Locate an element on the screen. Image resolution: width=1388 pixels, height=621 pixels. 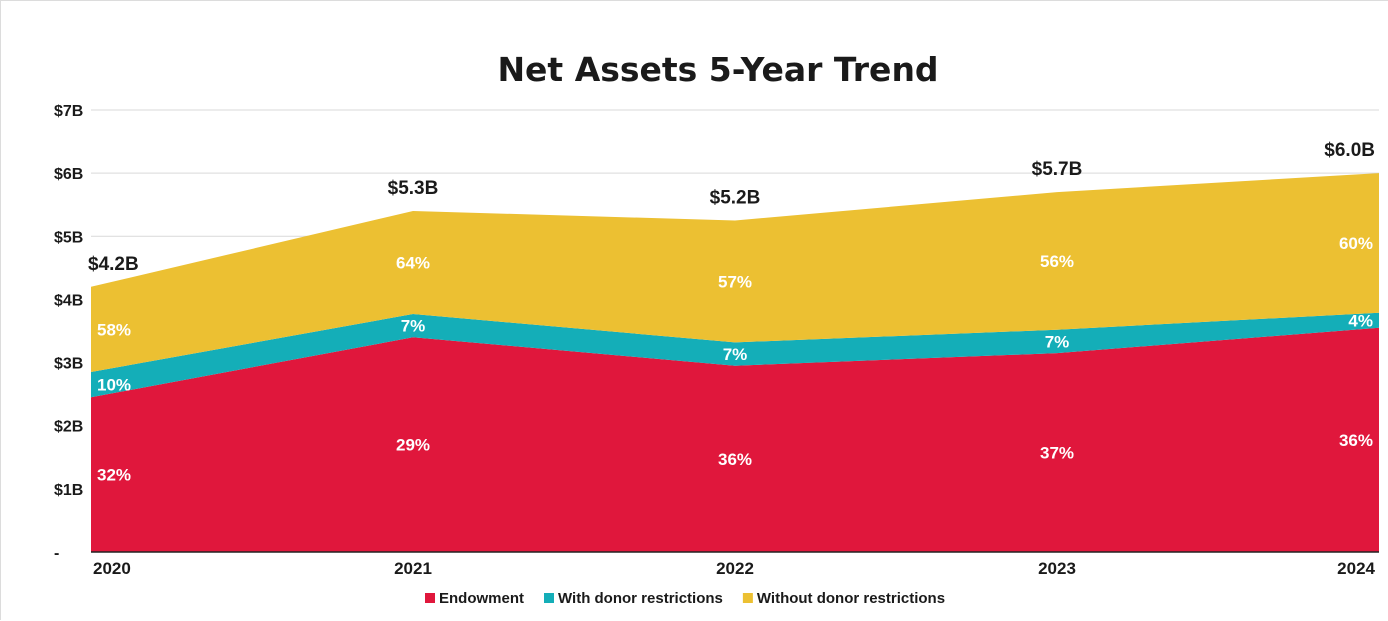
y-tick-label: $5B is located at coordinates (68, 237).